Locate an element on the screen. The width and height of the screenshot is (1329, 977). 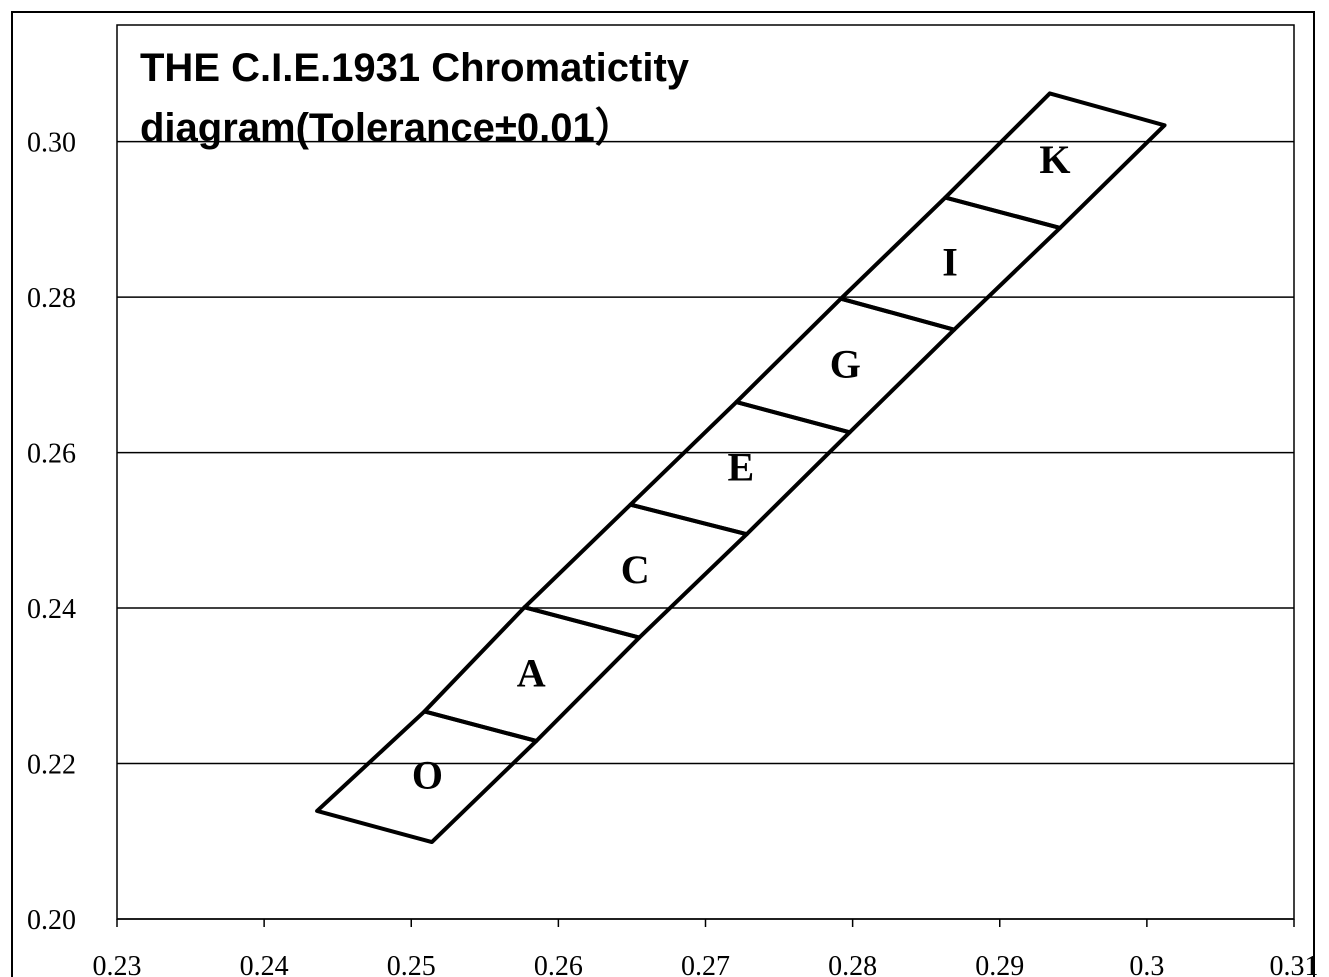
x-tick-label: 0.28 is located at coordinates (852, 964).